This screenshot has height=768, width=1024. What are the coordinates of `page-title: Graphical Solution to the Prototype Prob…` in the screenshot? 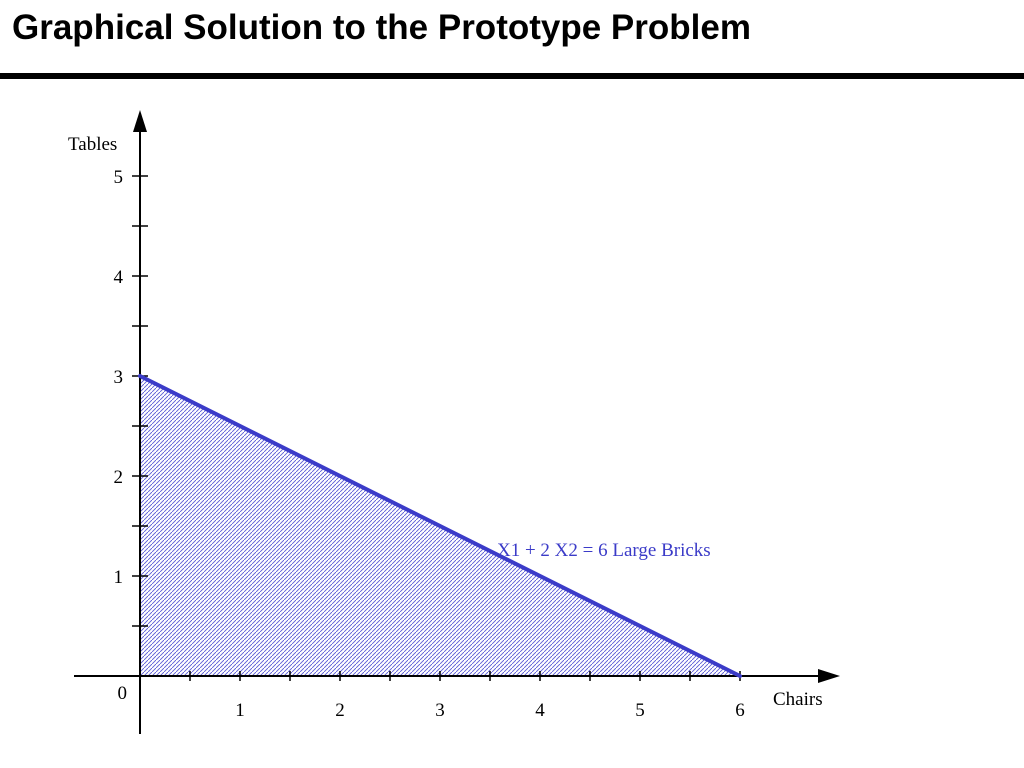 It's located at (381, 27).